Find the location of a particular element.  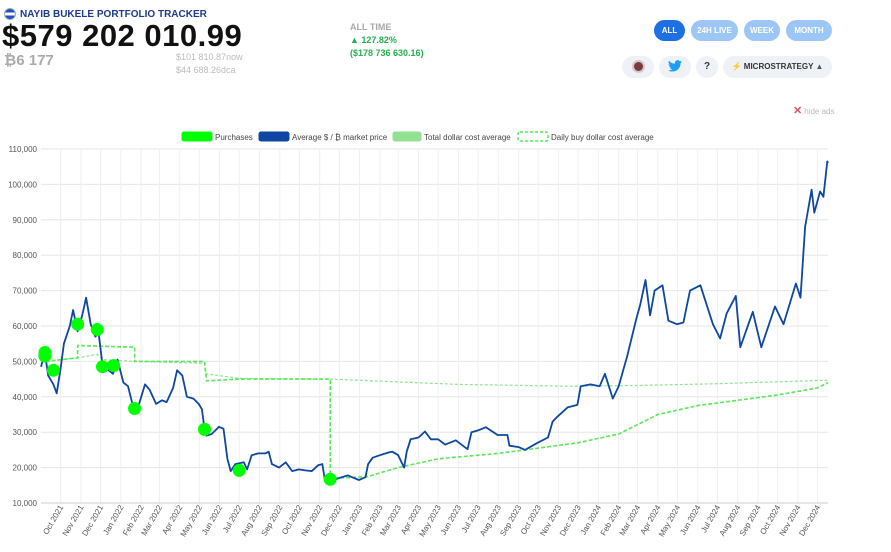

microstrategy-label: MICROSTRATEGY is located at coordinates (778, 66).